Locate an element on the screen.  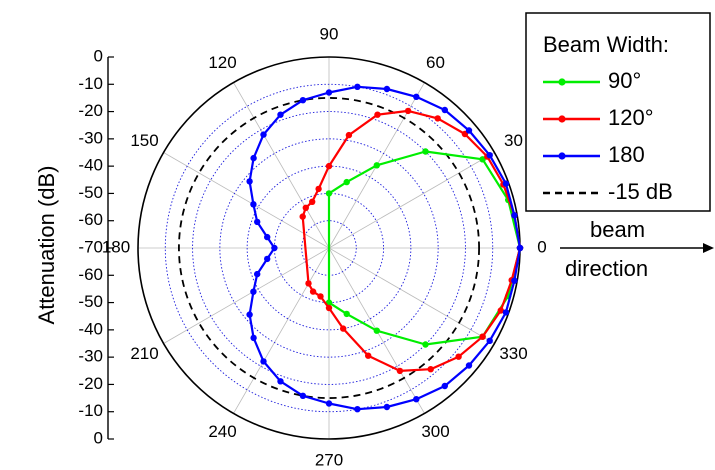
legend-label-3: -15 dB is located at coordinates (640, 191).